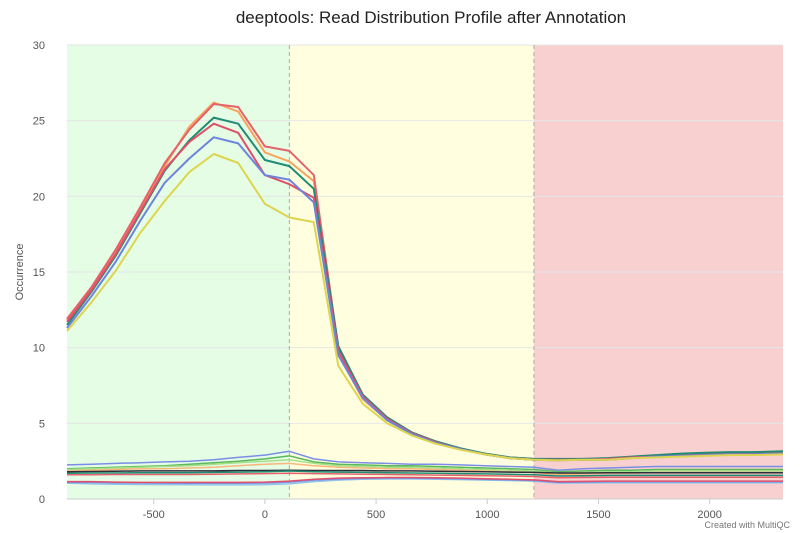 The height and width of the screenshot is (533, 800). I want to click on credit-text: Created with MultiQC, so click(747, 525).